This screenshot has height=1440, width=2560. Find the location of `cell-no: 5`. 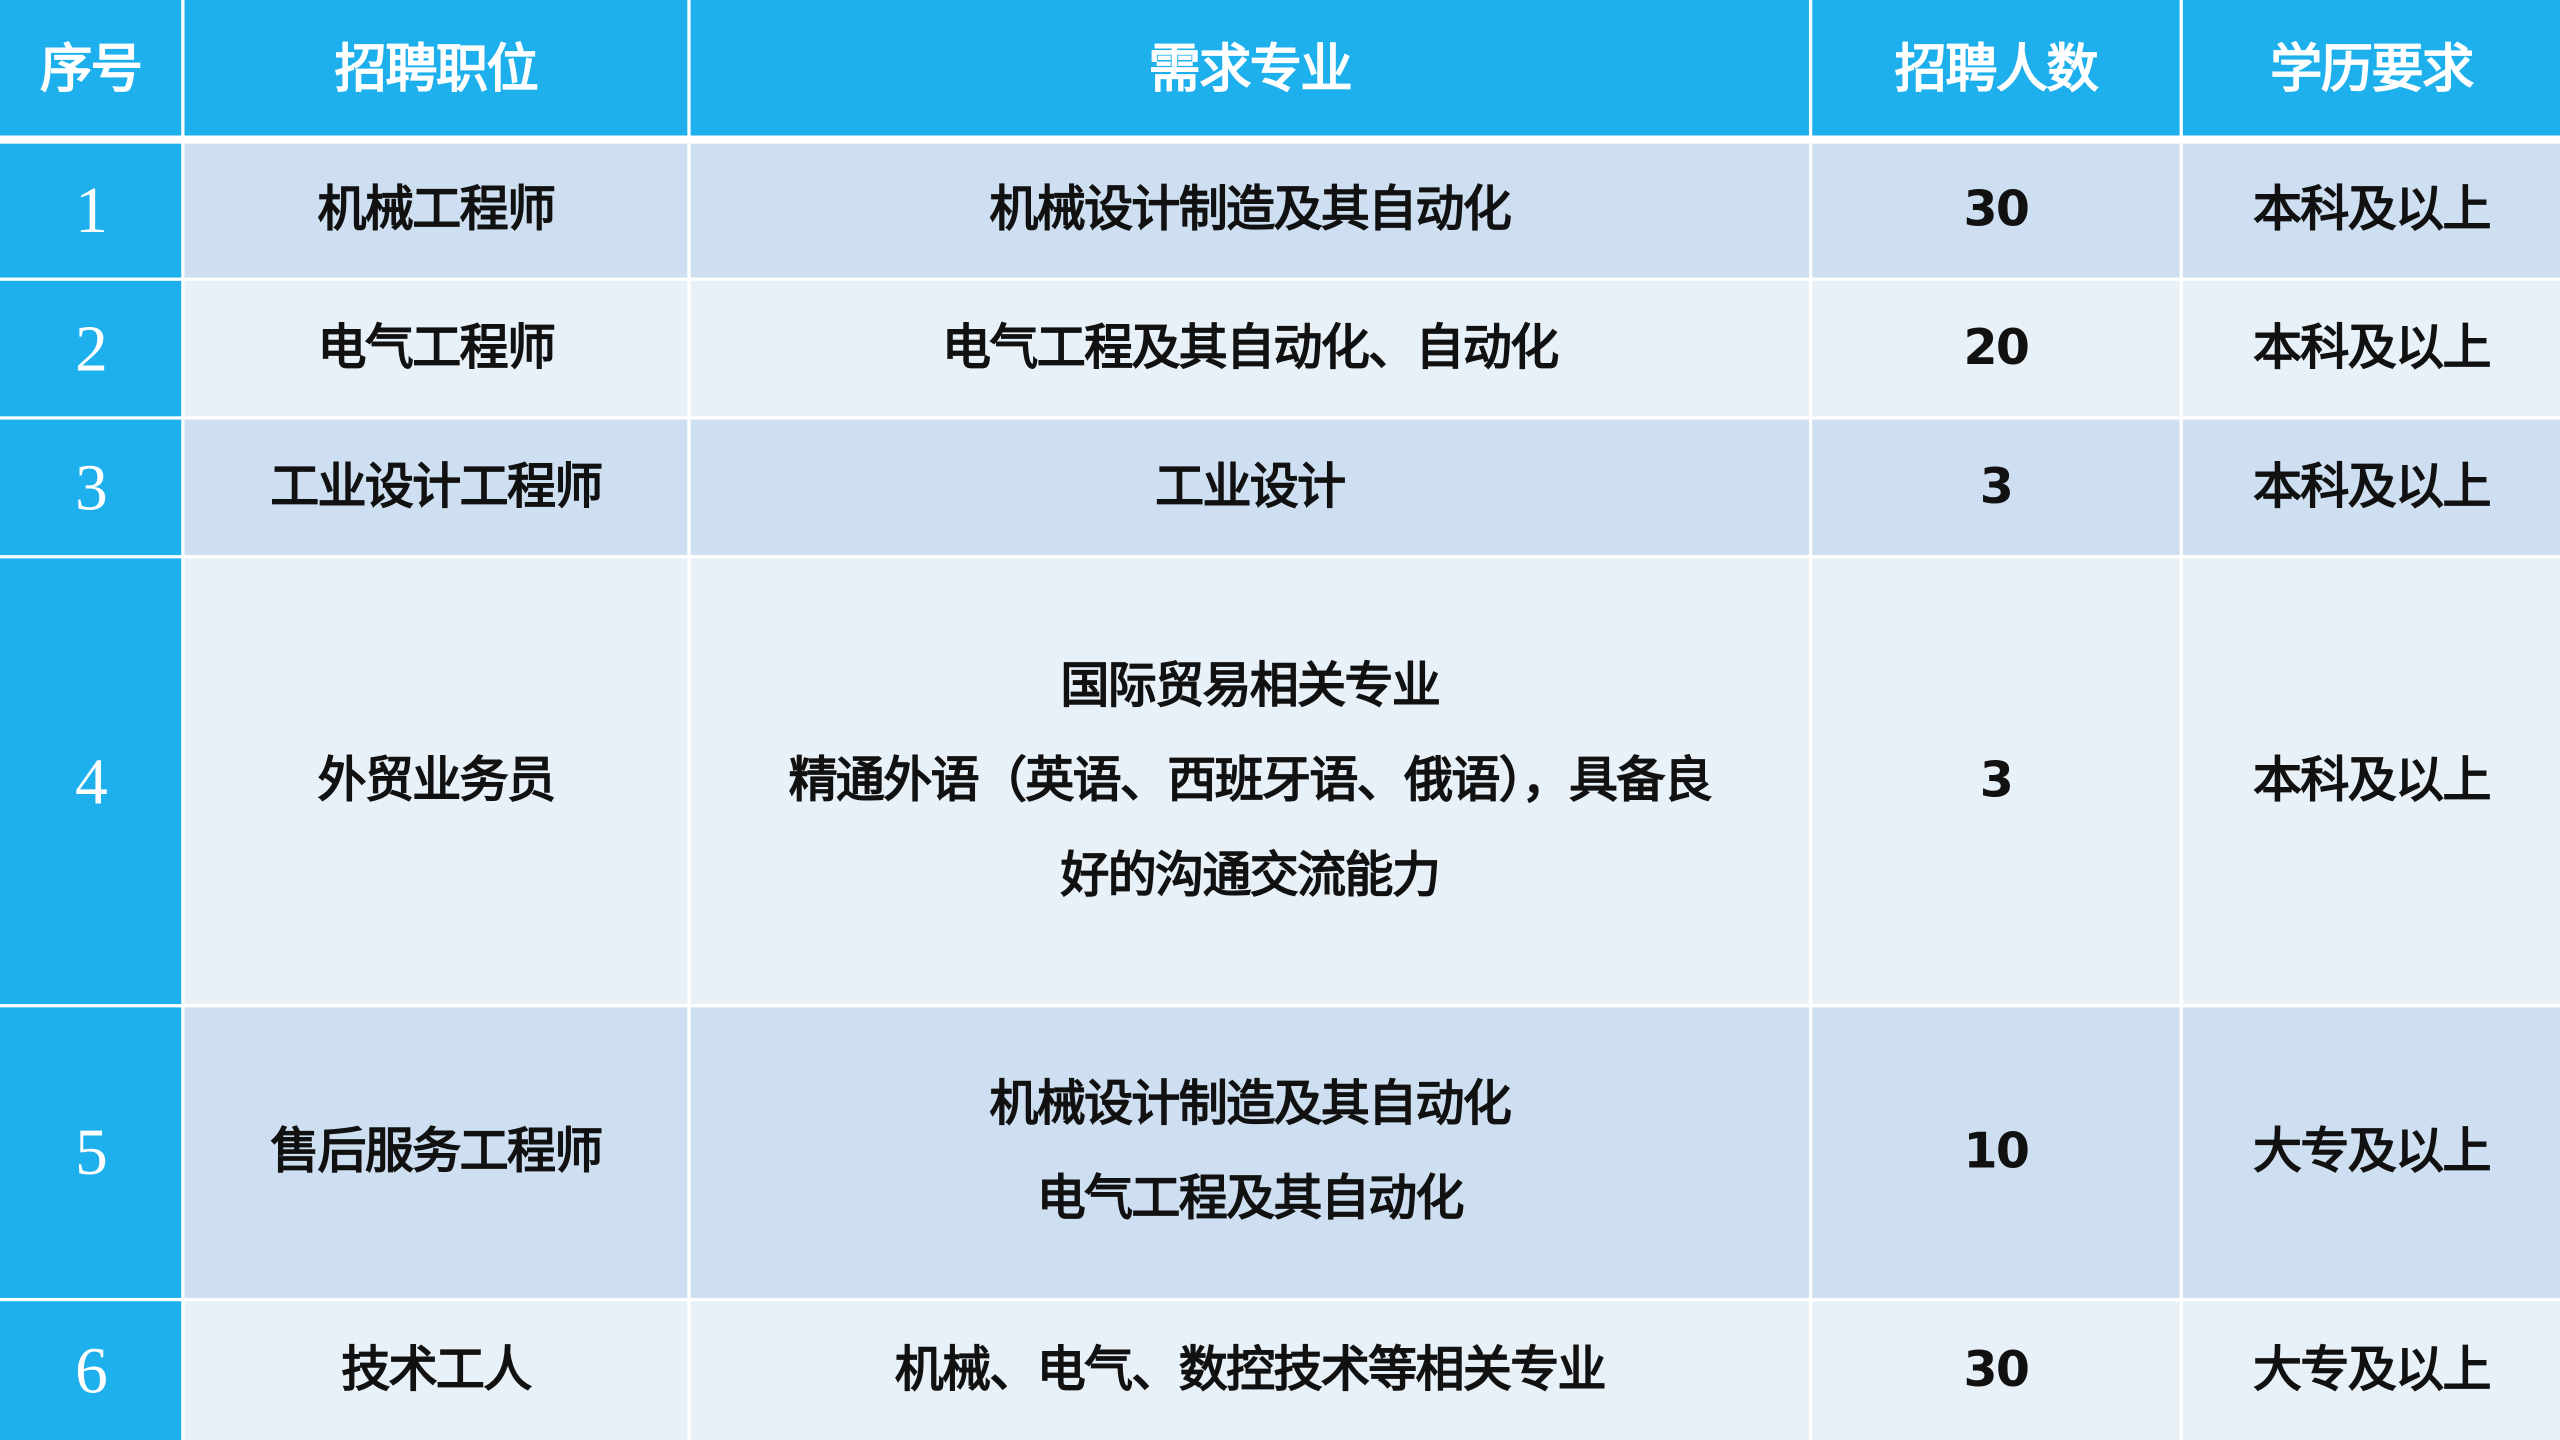

cell-no: 5 is located at coordinates (91, 1152).